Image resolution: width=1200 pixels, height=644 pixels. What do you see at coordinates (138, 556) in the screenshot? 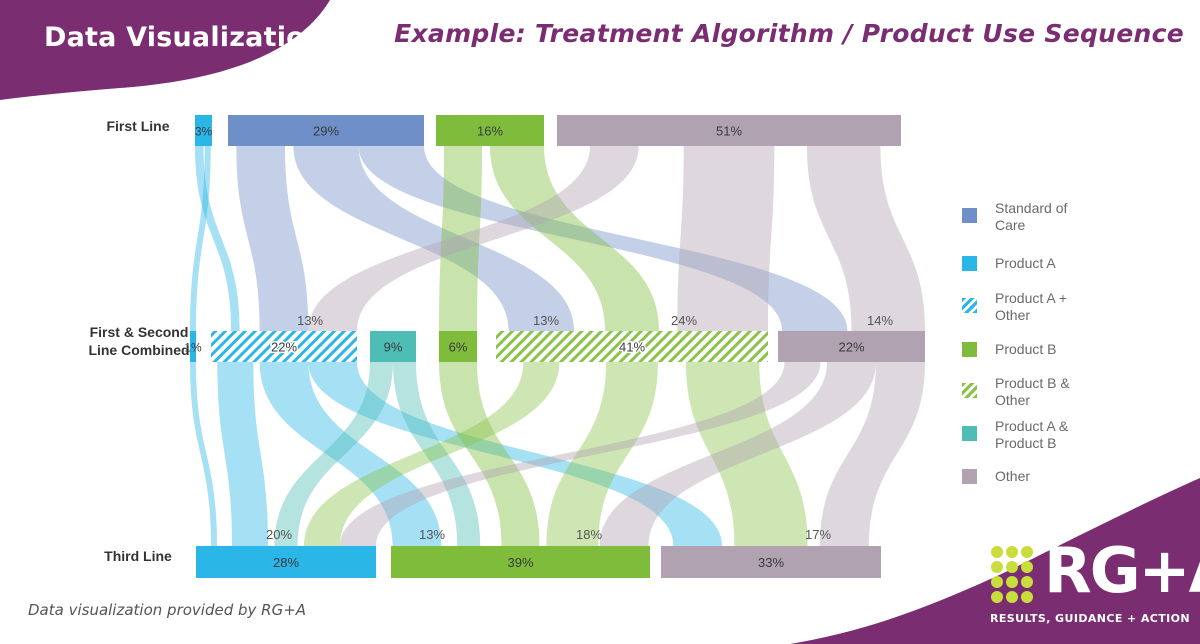
I see `row-label-third-line: Third Line` at bounding box center [138, 556].